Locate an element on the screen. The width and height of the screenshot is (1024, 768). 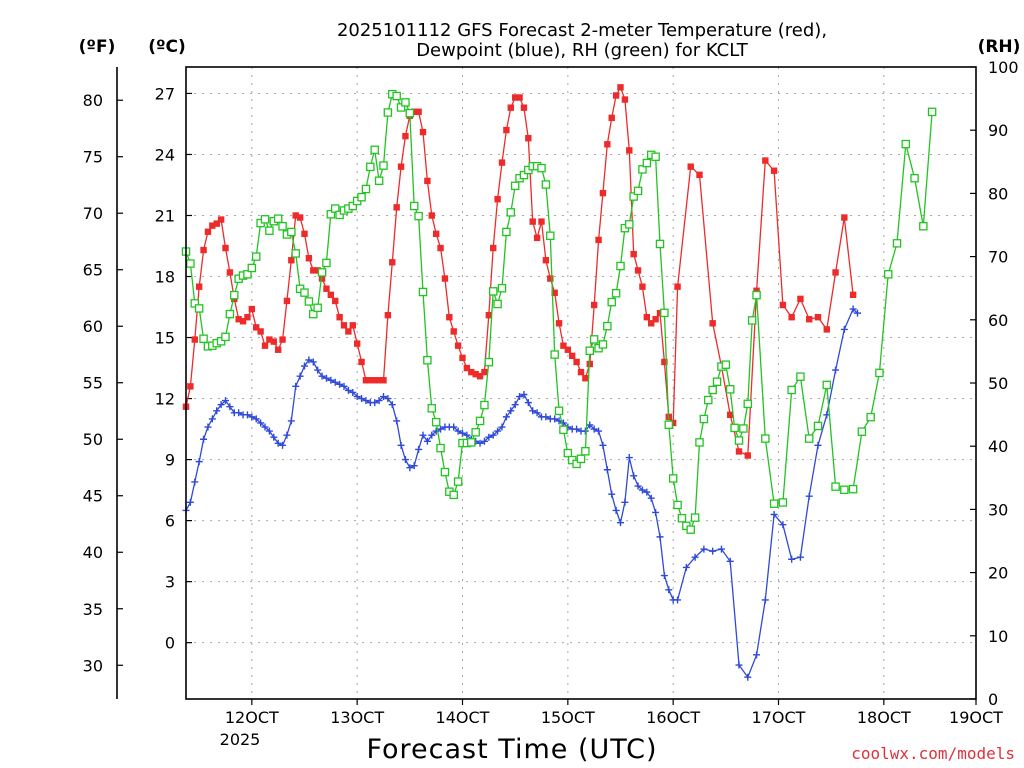
rh-tick-label: 0 is located at coordinates (993, 699).